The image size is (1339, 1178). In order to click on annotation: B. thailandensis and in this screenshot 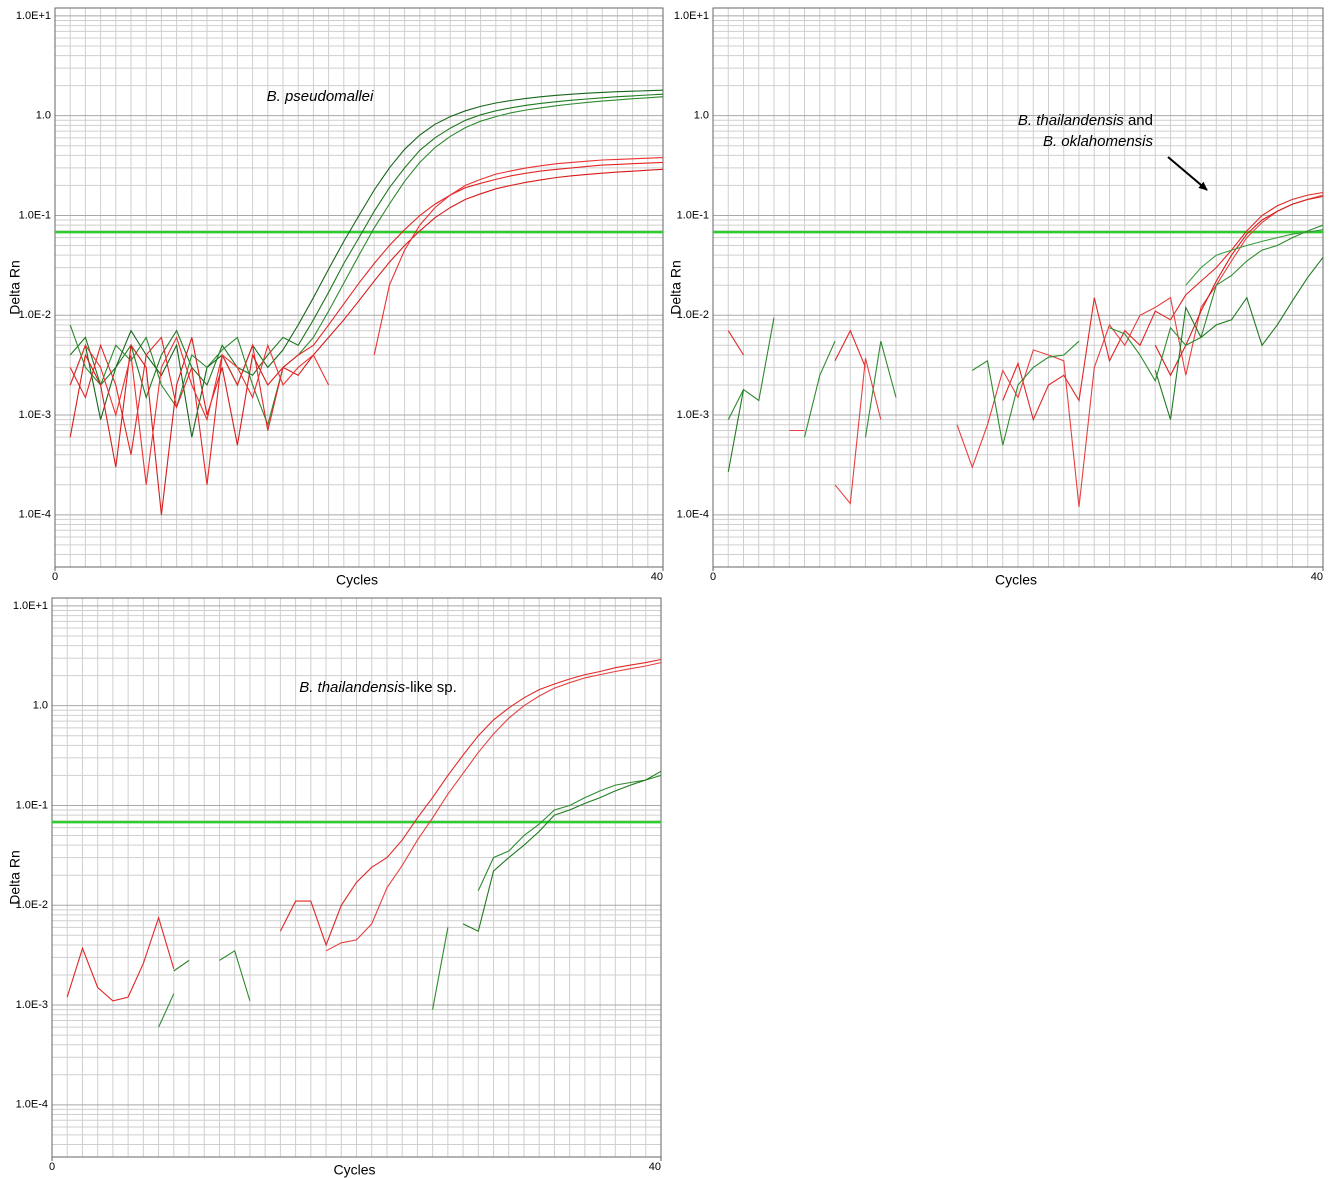, I will do `click(1085, 120)`.